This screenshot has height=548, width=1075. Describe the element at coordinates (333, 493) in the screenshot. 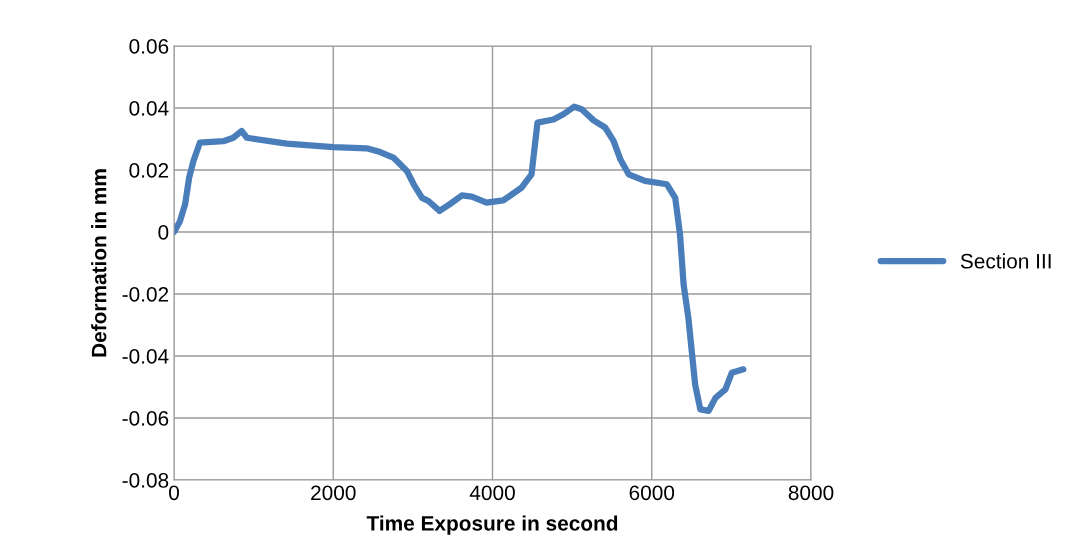

I see `x-tick-label: 2000` at that location.